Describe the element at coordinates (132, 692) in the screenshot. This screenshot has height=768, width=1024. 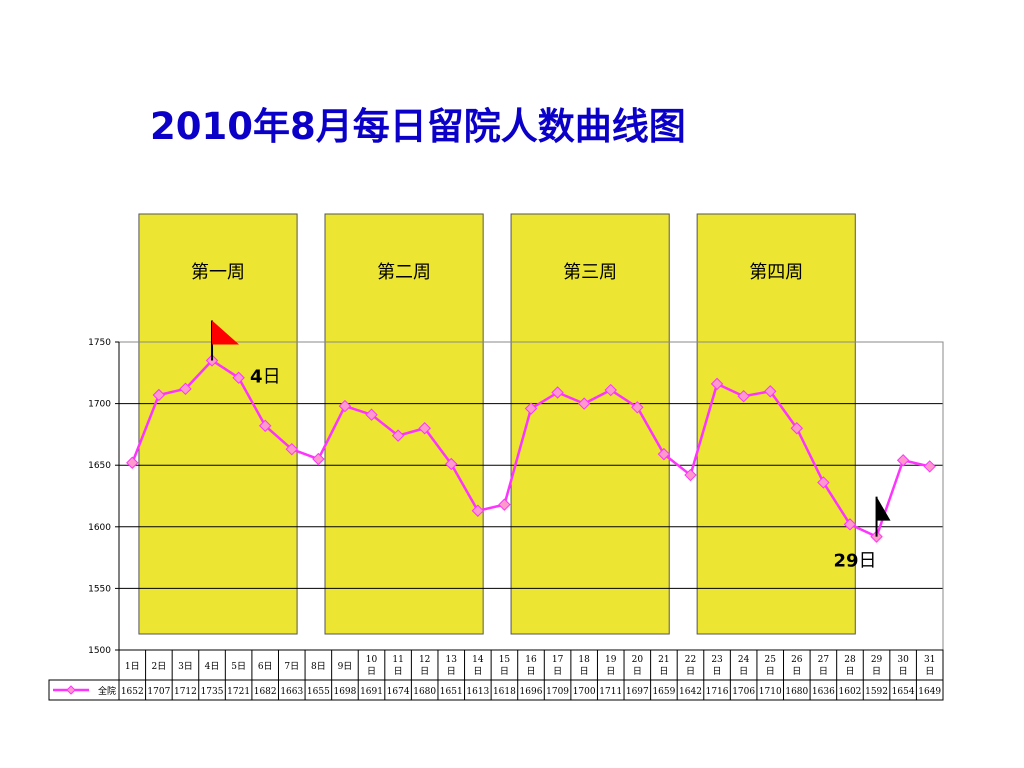
I see `table-value-cell: 1652` at that location.